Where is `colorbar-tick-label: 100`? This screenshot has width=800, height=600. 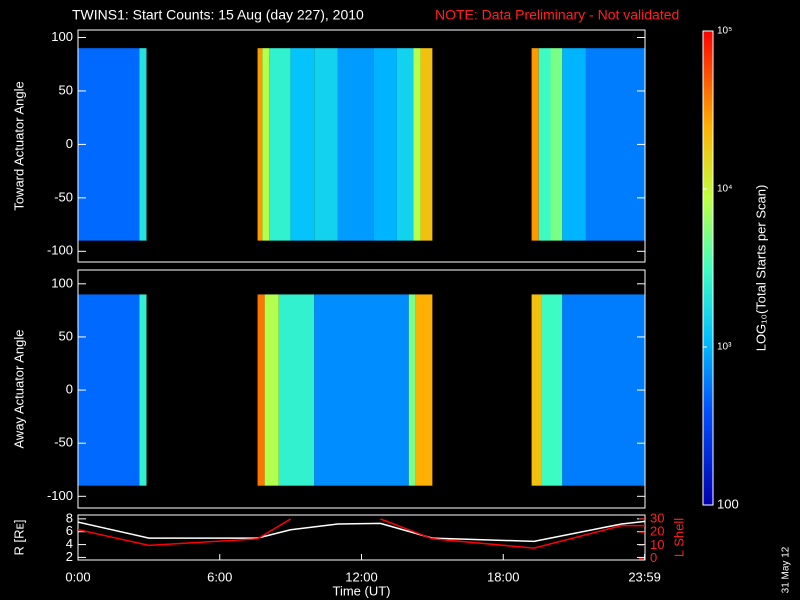 colorbar-tick-label: 100 is located at coordinates (728, 503).